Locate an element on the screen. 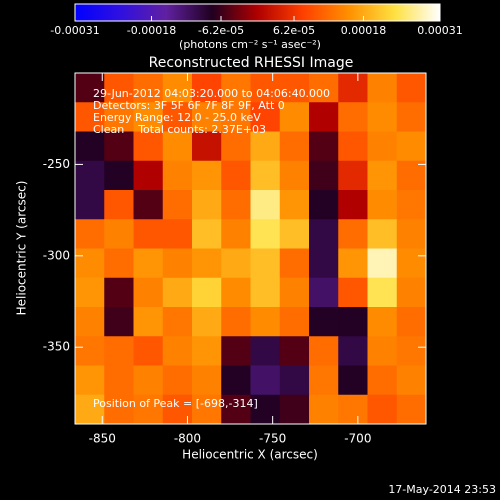 The image size is (500, 500). x-tick-label: -750 is located at coordinates (272, 439).